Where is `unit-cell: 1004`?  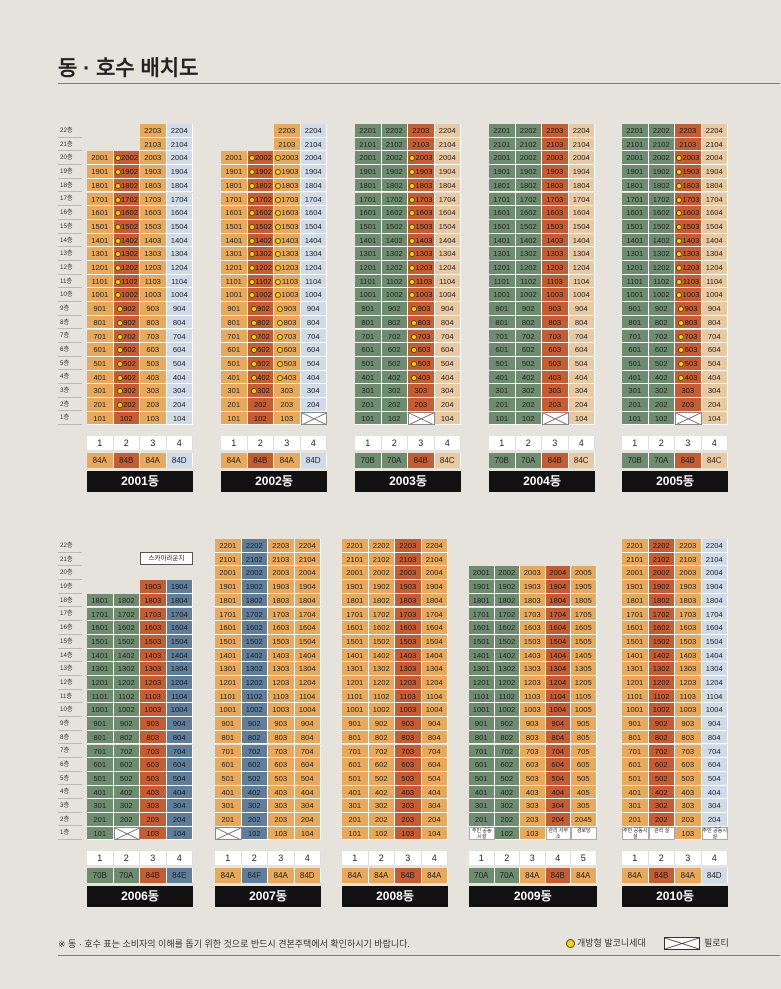 unit-cell: 1004 is located at coordinates (447, 295).